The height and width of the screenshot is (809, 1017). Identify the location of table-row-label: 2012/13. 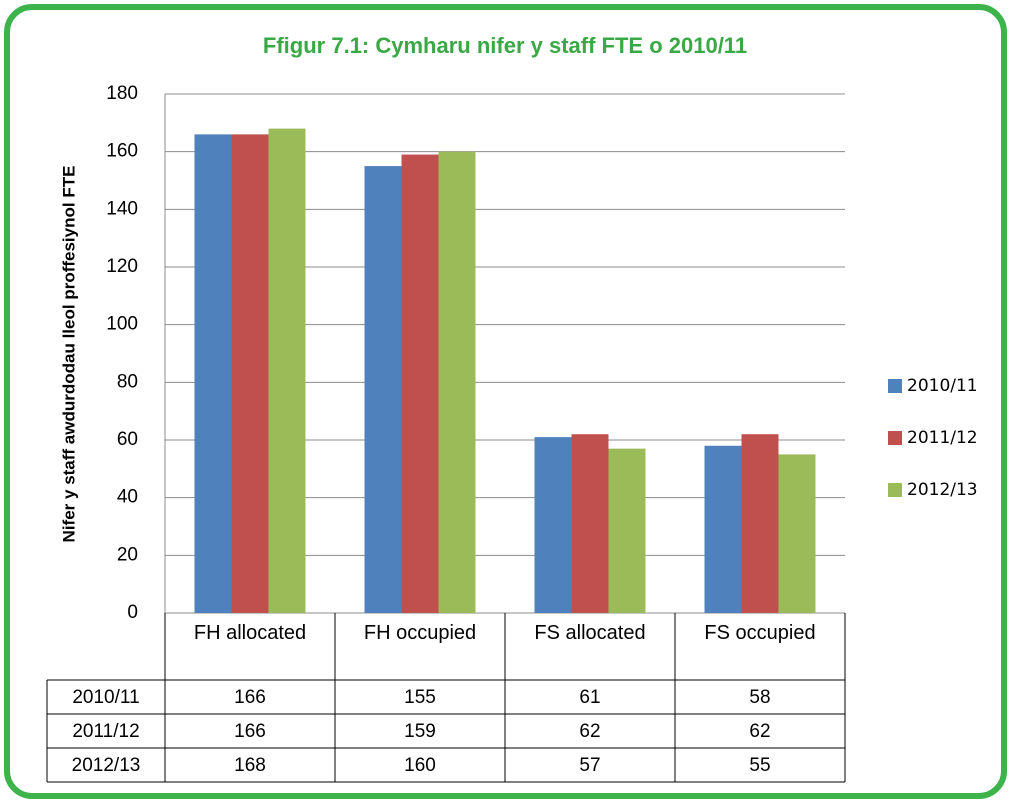
(106, 765).